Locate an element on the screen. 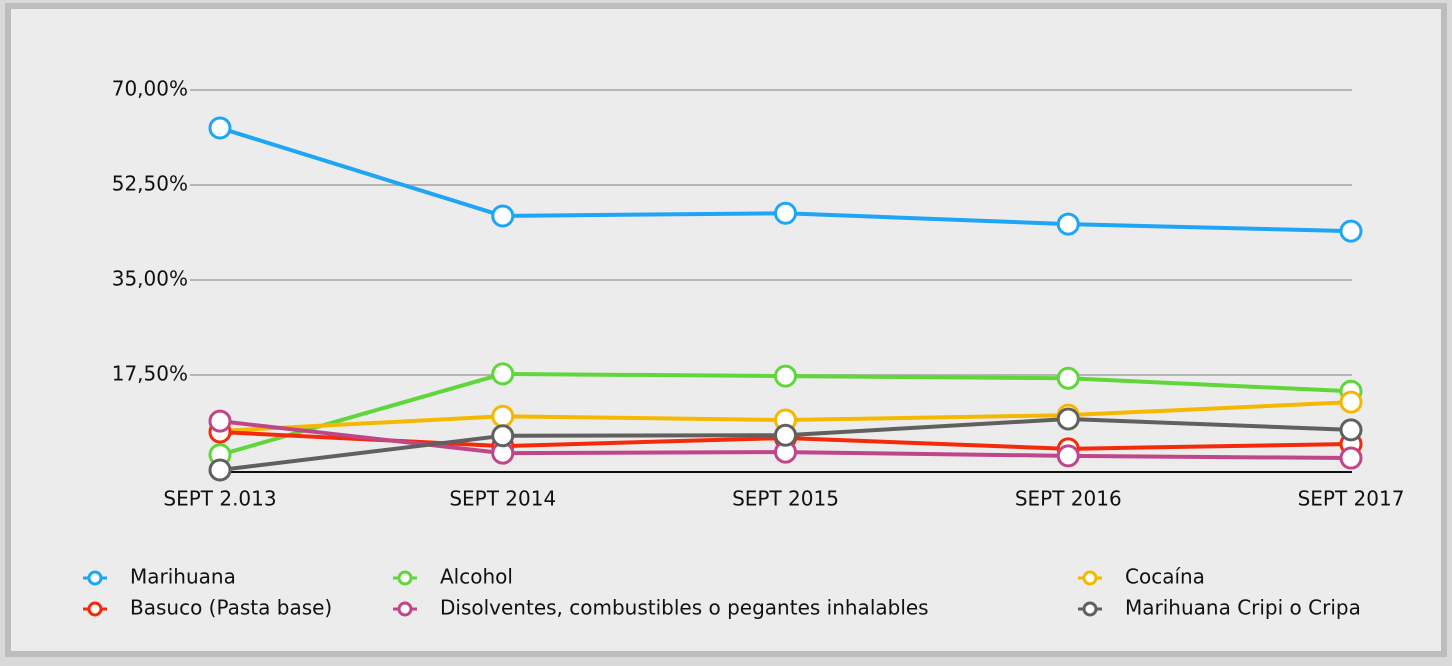 The height and width of the screenshot is (666, 1452). y-tick-label: 35,00% is located at coordinates (150, 279).